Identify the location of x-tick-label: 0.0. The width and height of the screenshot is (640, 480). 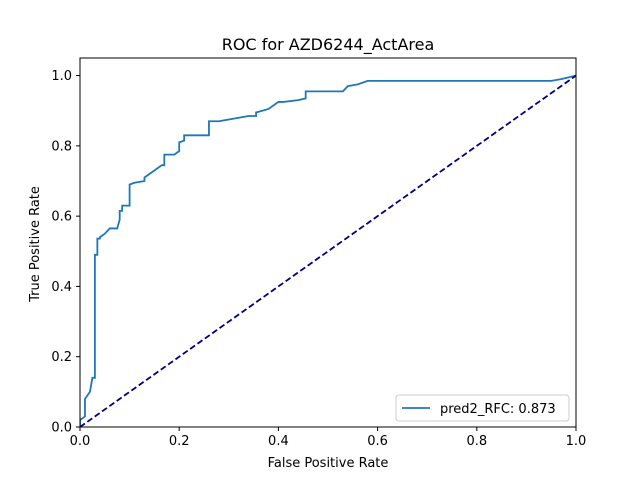
(80, 441).